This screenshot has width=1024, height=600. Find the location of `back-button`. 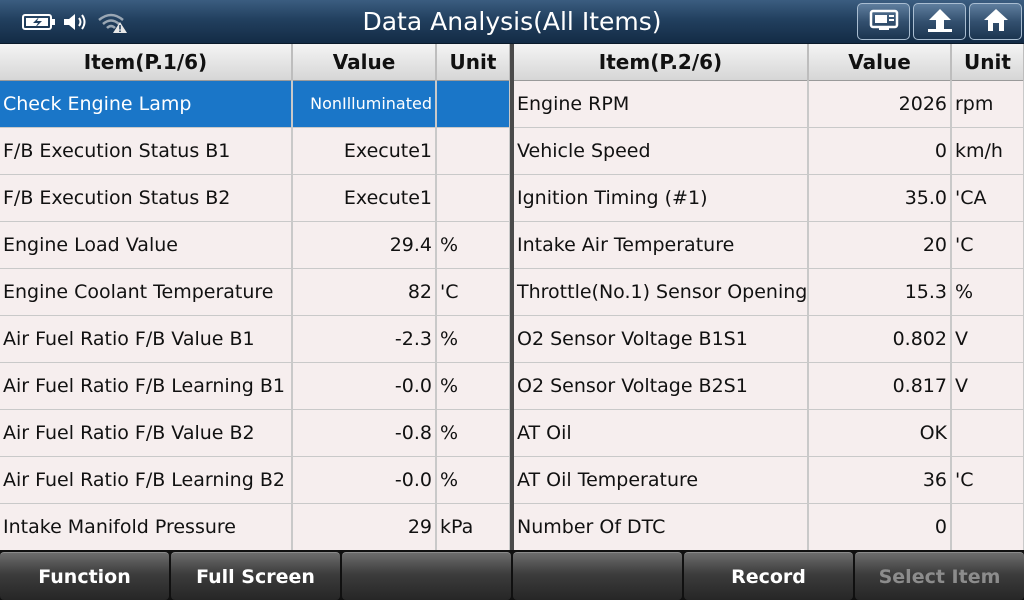

back-button is located at coordinates (939, 21).